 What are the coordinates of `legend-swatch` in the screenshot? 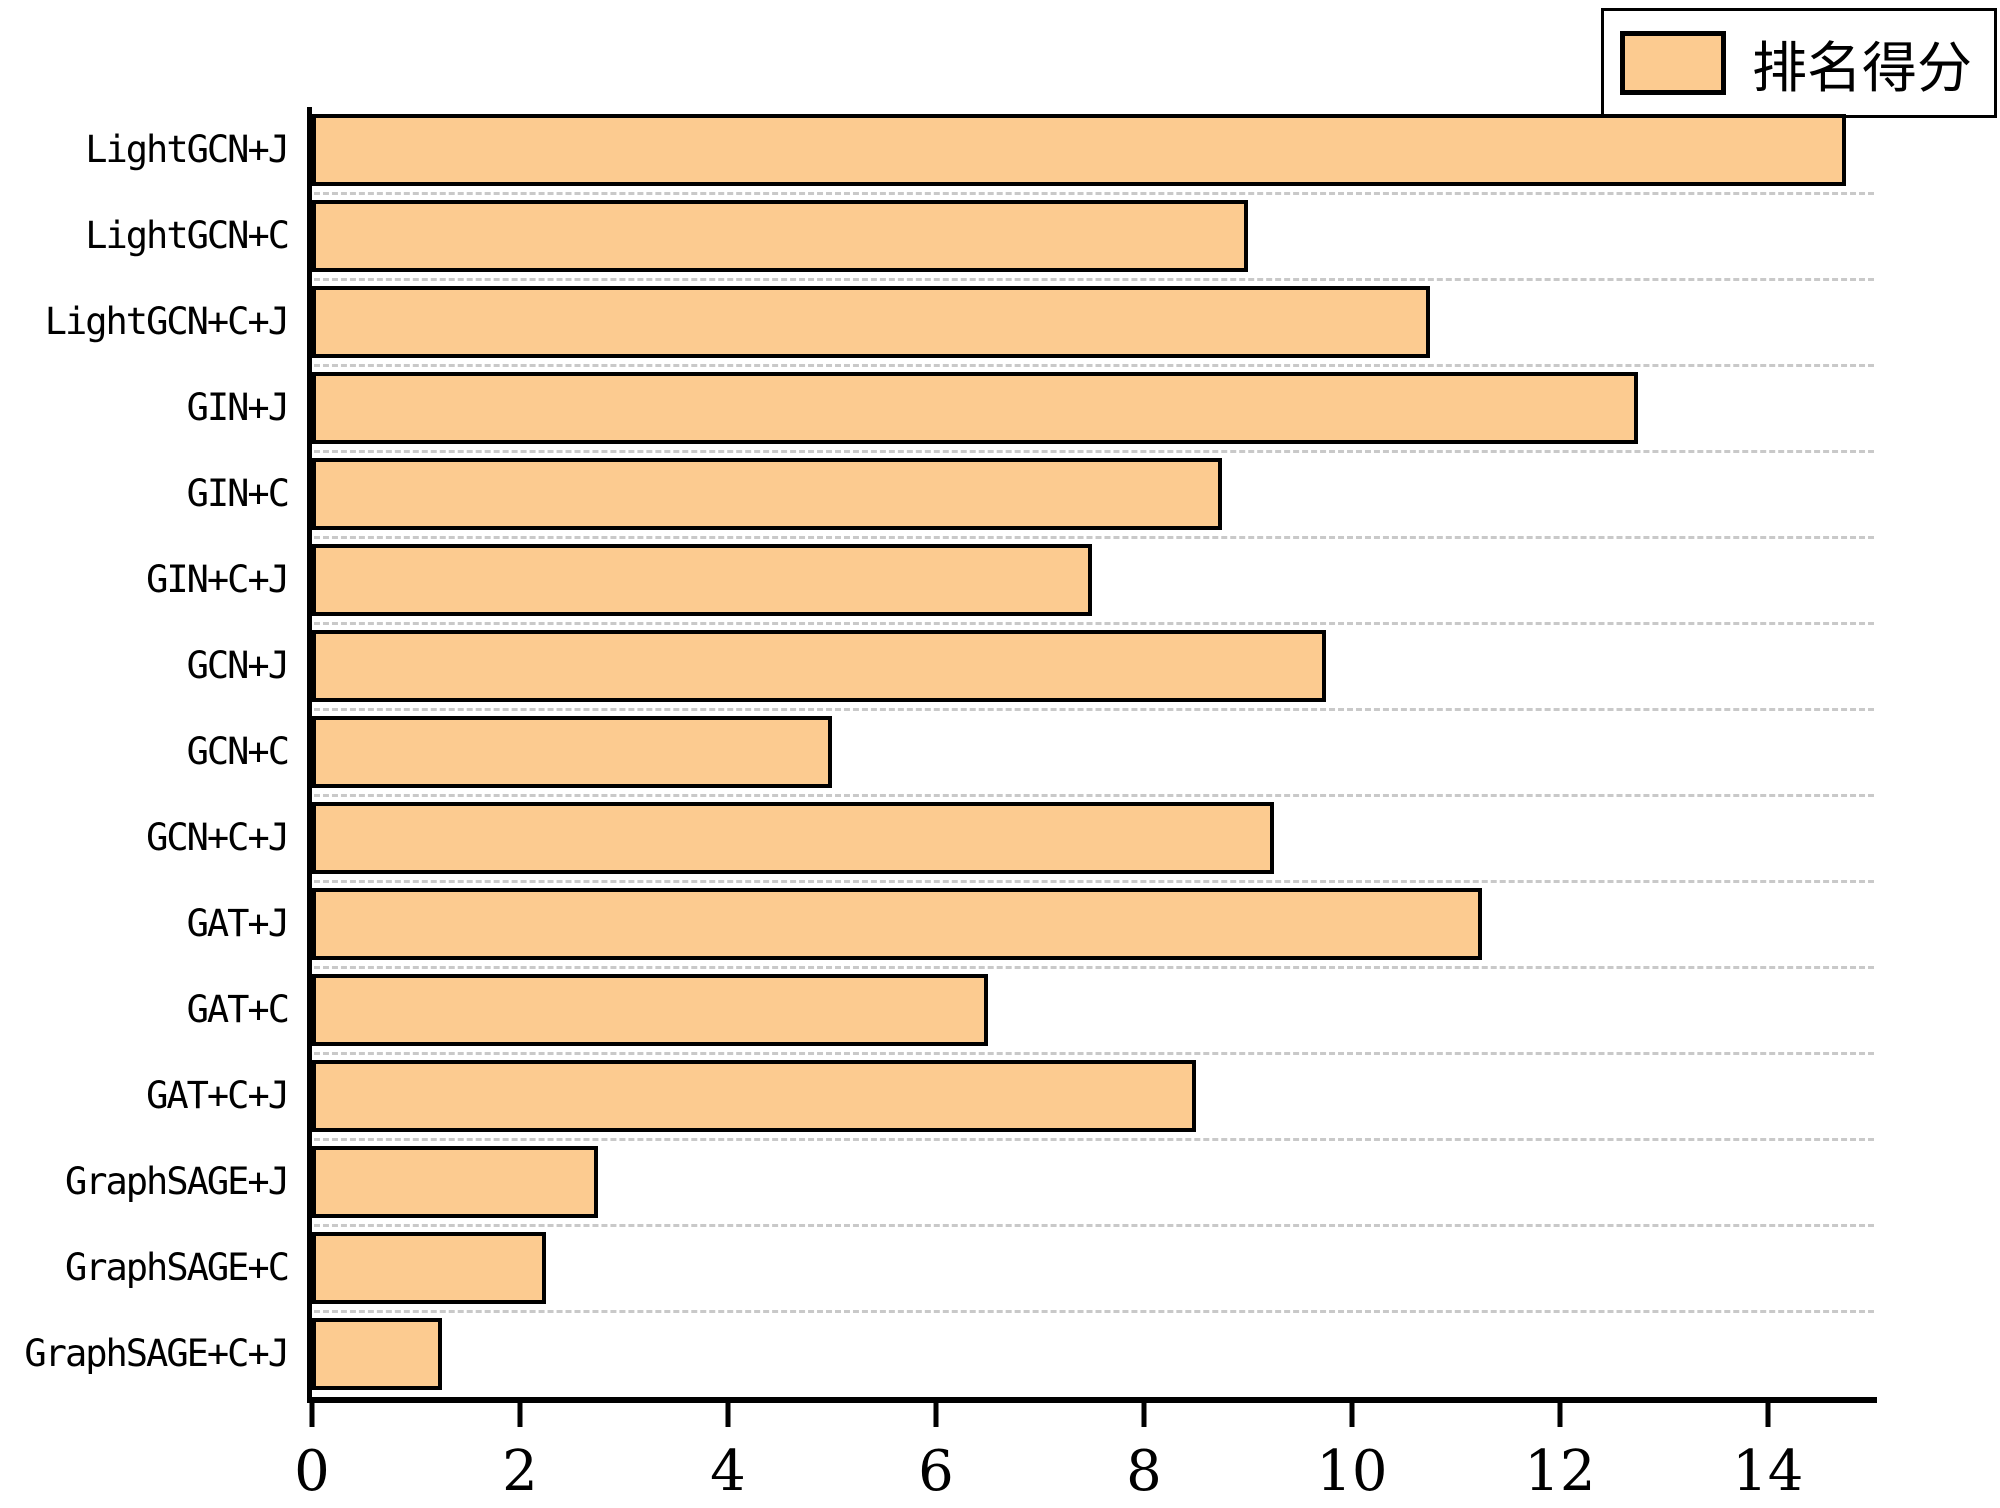 It's located at (1672, 63).